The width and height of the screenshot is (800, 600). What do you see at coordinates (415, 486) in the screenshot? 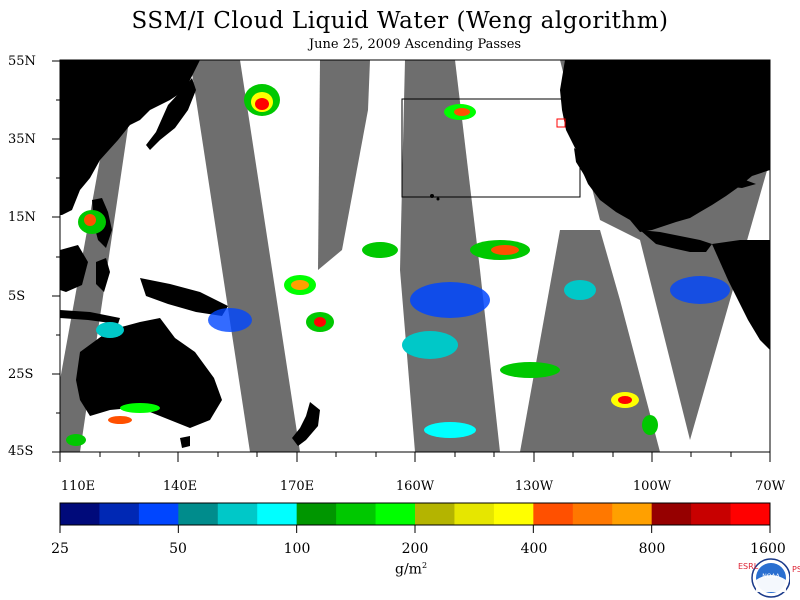
I see `lon-label-160w: 160W` at bounding box center [415, 486].